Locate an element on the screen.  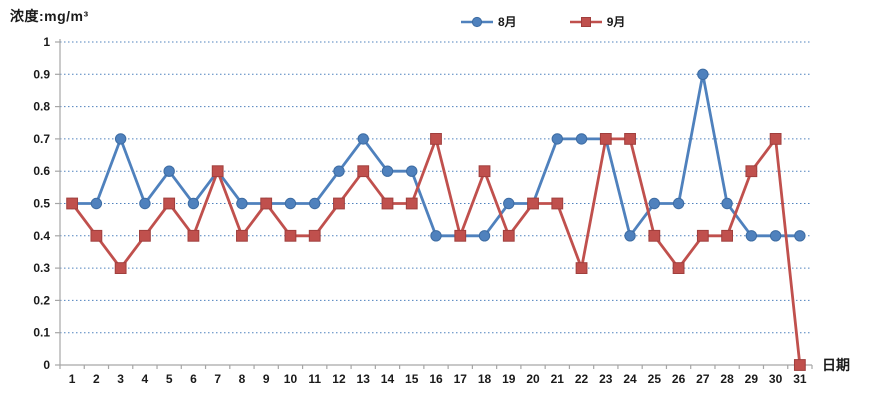
svg-text: 6 is located at coordinates (193, 379).